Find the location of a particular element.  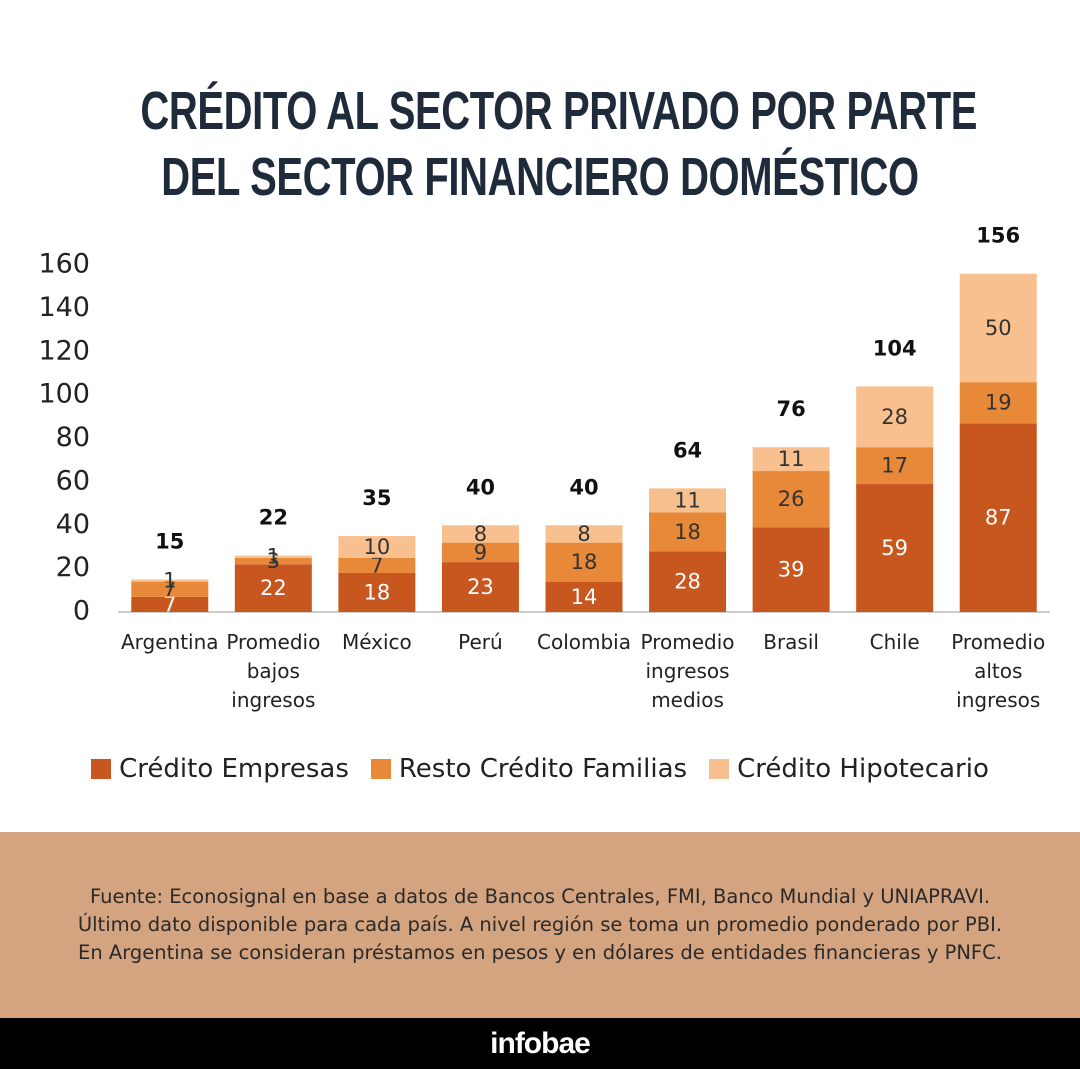

y-tick-label: 140 is located at coordinates (64, 307).